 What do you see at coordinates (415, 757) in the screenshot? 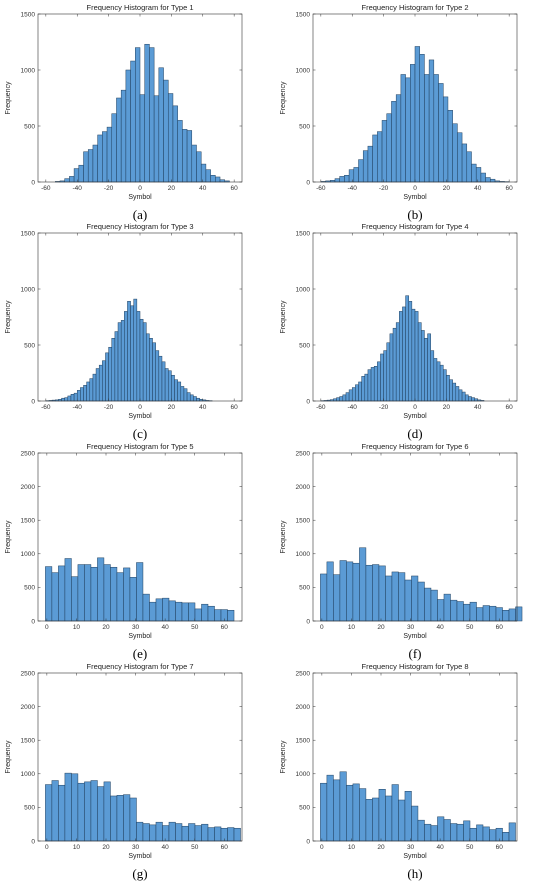
I see `plot-frame` at bounding box center [415, 757].